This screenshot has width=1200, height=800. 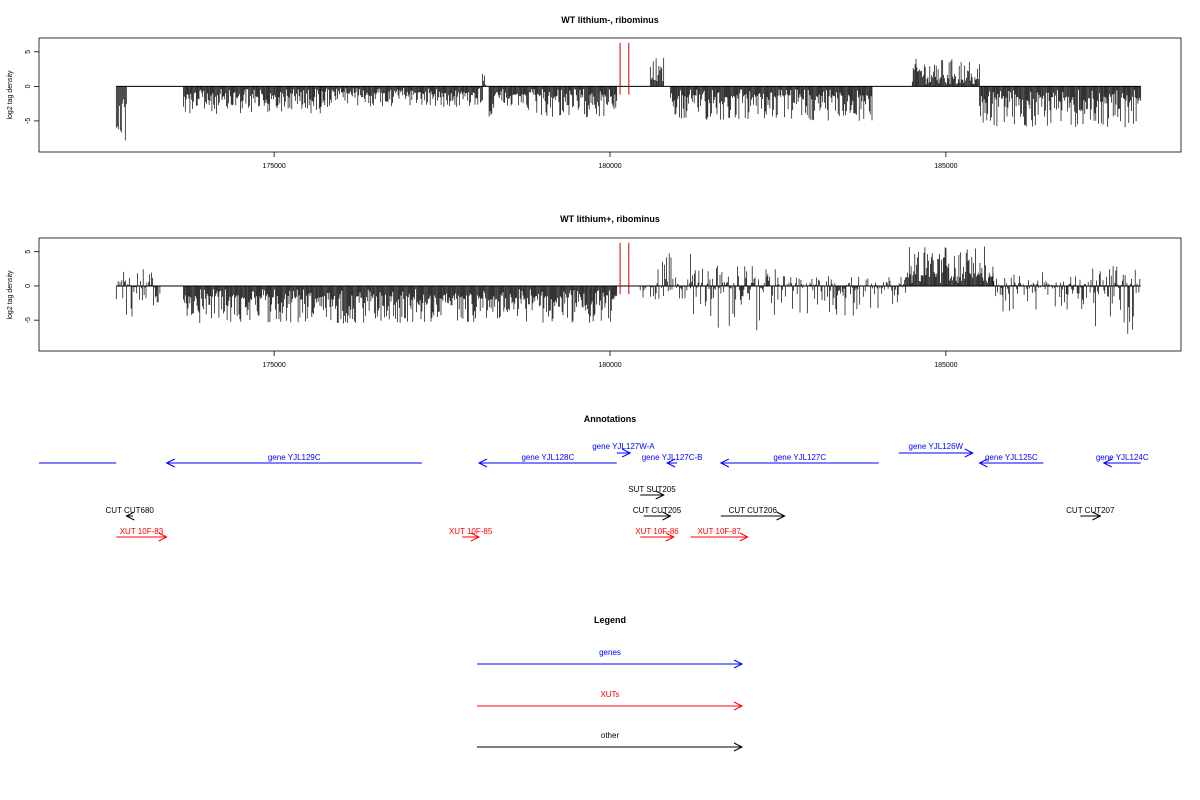 What do you see at coordinates (1090, 510) in the screenshot?
I see `annotation-label: CUT CUT207` at bounding box center [1090, 510].